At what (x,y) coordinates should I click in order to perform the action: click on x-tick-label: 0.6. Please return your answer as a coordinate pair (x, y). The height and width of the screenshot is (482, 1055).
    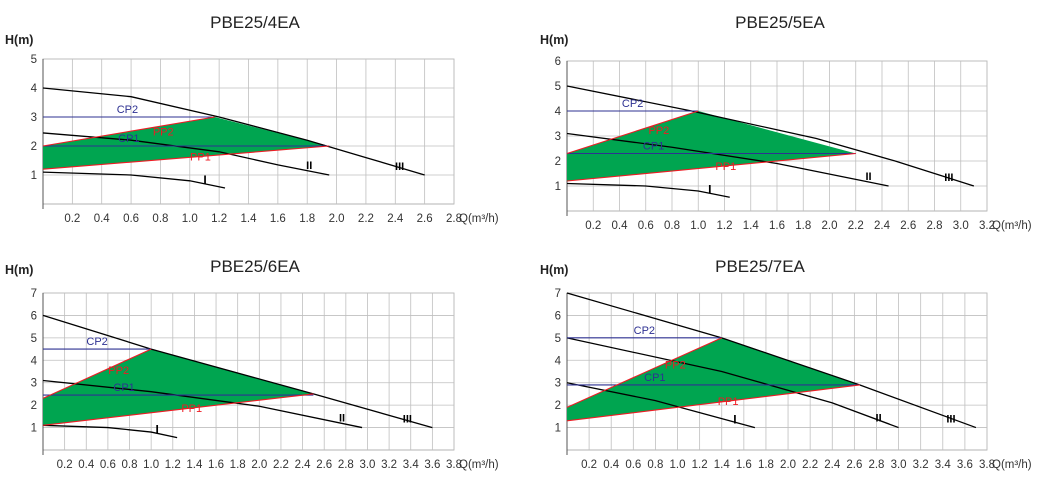
    Looking at the image, I should click on (633, 465).